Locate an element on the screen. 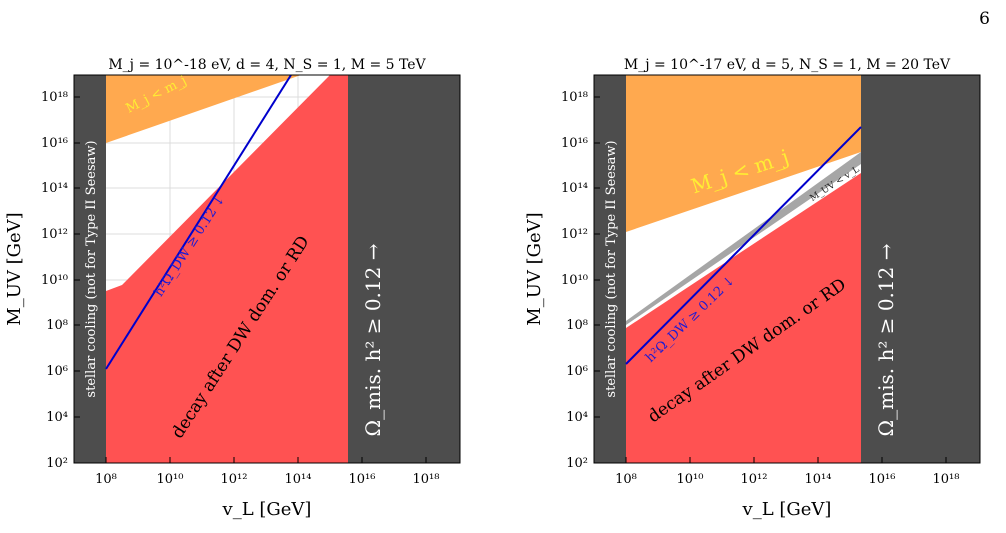 This screenshot has width=1006, height=533. gray-region is located at coordinates (743, 238).